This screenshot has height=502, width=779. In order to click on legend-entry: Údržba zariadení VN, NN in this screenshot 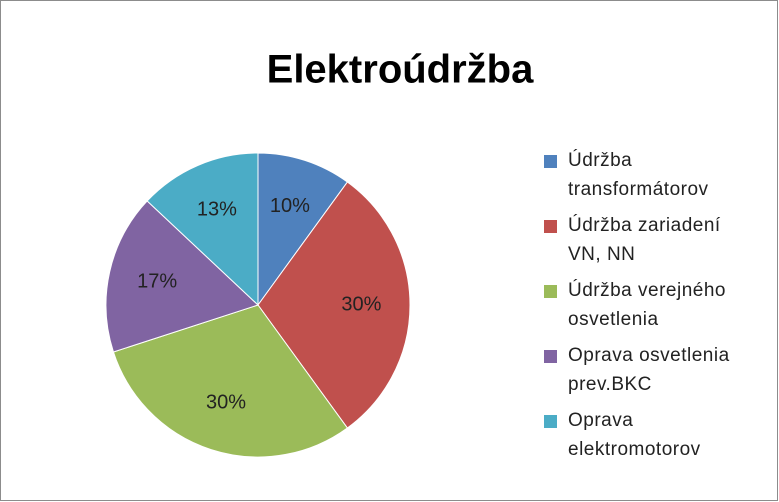, I will do `click(644, 240)`.